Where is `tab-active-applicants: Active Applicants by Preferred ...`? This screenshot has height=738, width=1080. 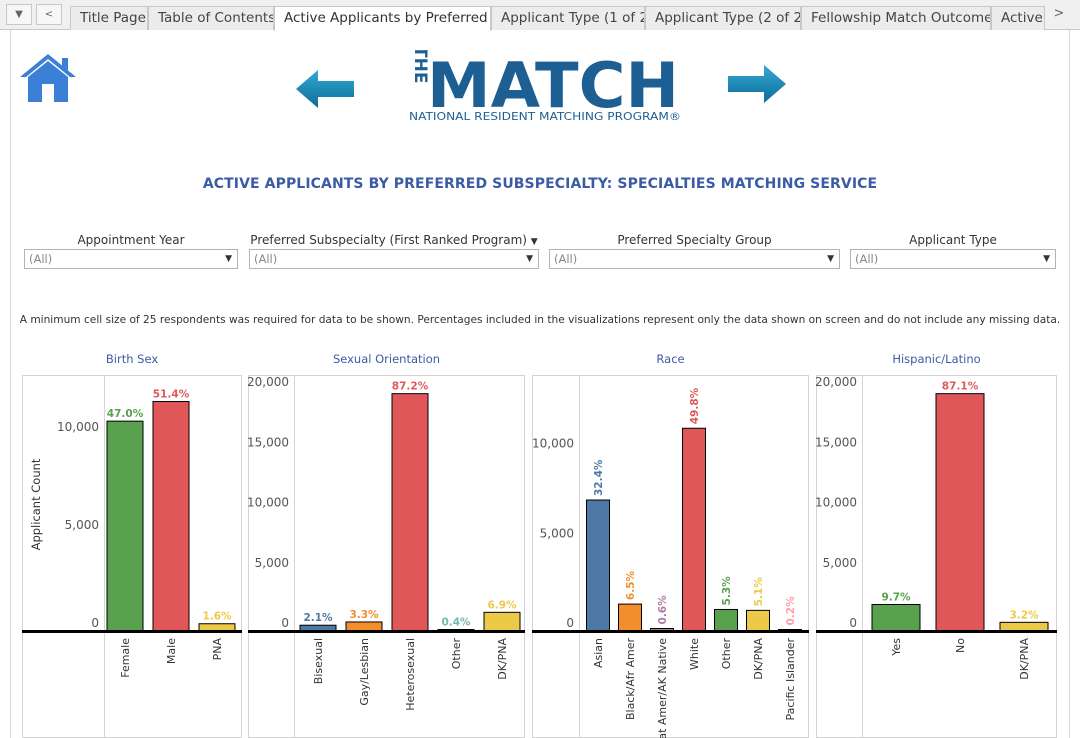 tab-active-applicants: Active Applicants by Preferred ... is located at coordinates (382, 18).